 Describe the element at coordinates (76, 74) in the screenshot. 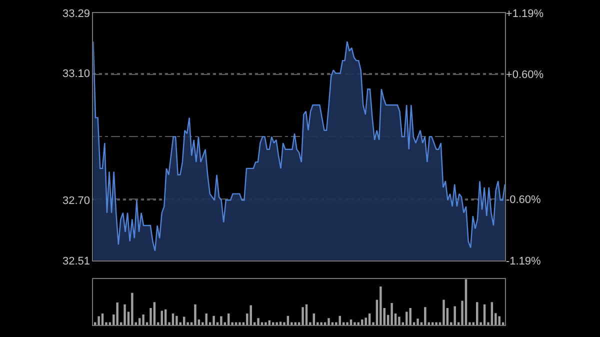

I see `y-tick-label: 33.10` at that location.